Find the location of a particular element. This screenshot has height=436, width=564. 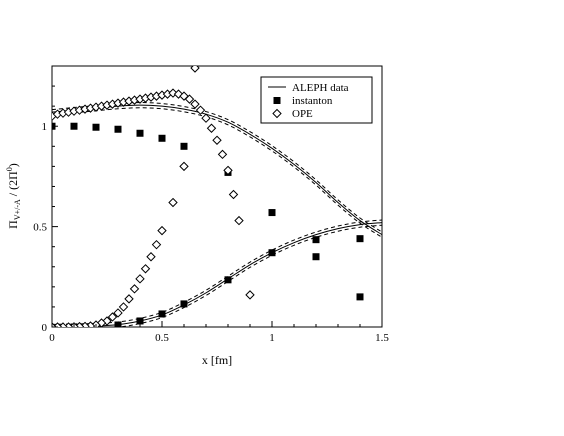

aleph-error-band-upper is located at coordinates (217, 272).